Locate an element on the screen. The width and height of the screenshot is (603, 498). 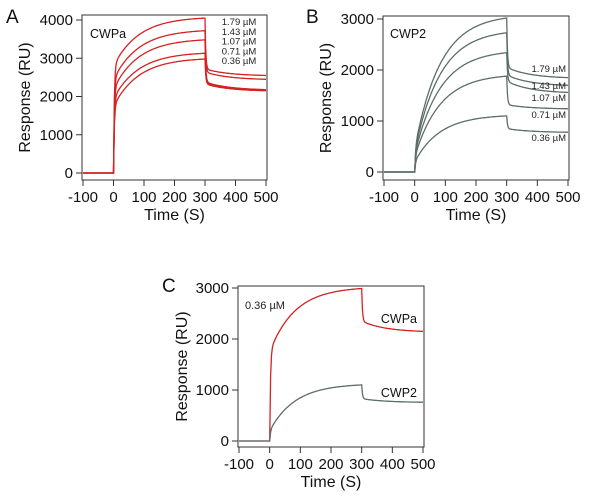
plot-inner-title: CWP2 is located at coordinates (408, 34).